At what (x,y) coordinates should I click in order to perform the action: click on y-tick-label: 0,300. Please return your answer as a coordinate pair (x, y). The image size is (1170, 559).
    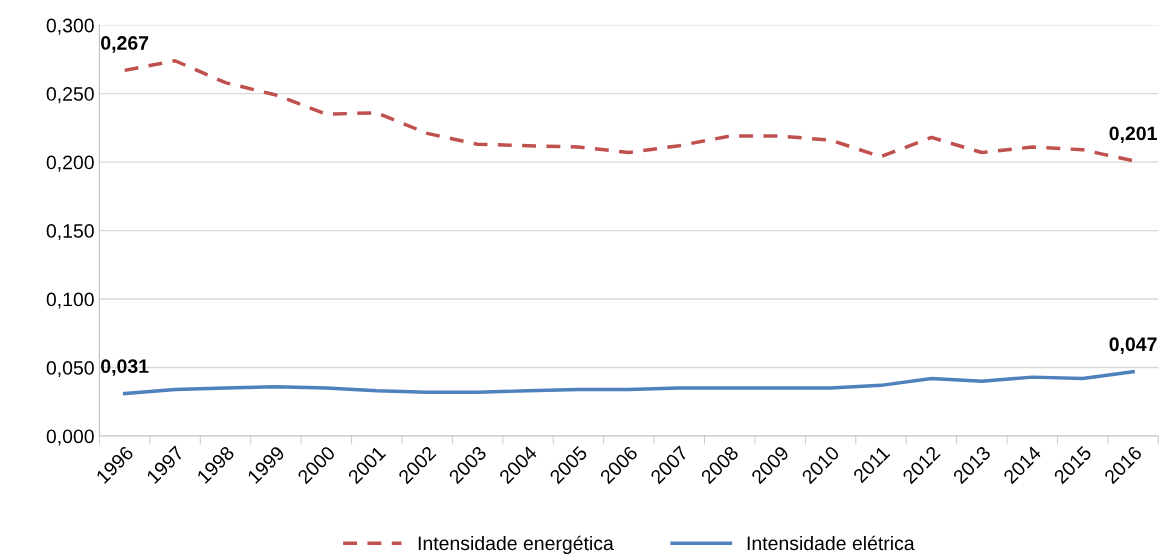
    Looking at the image, I should click on (70, 26).